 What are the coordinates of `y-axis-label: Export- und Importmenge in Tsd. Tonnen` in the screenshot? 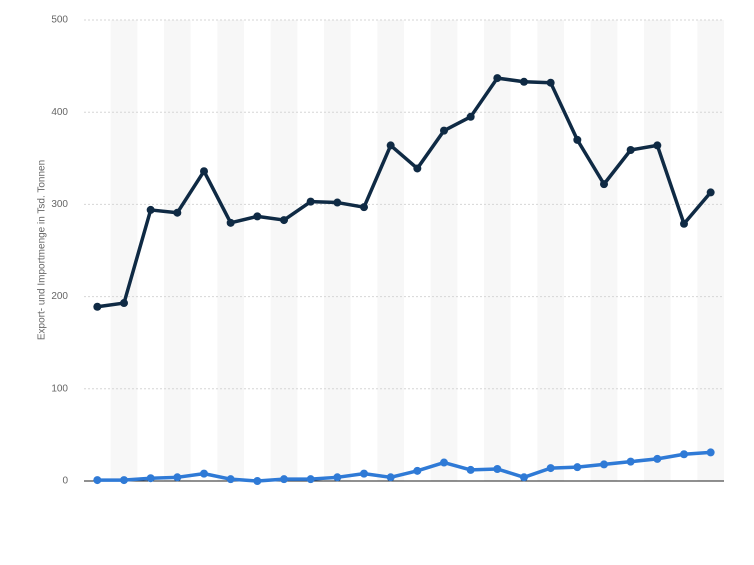 It's located at (42, 250).